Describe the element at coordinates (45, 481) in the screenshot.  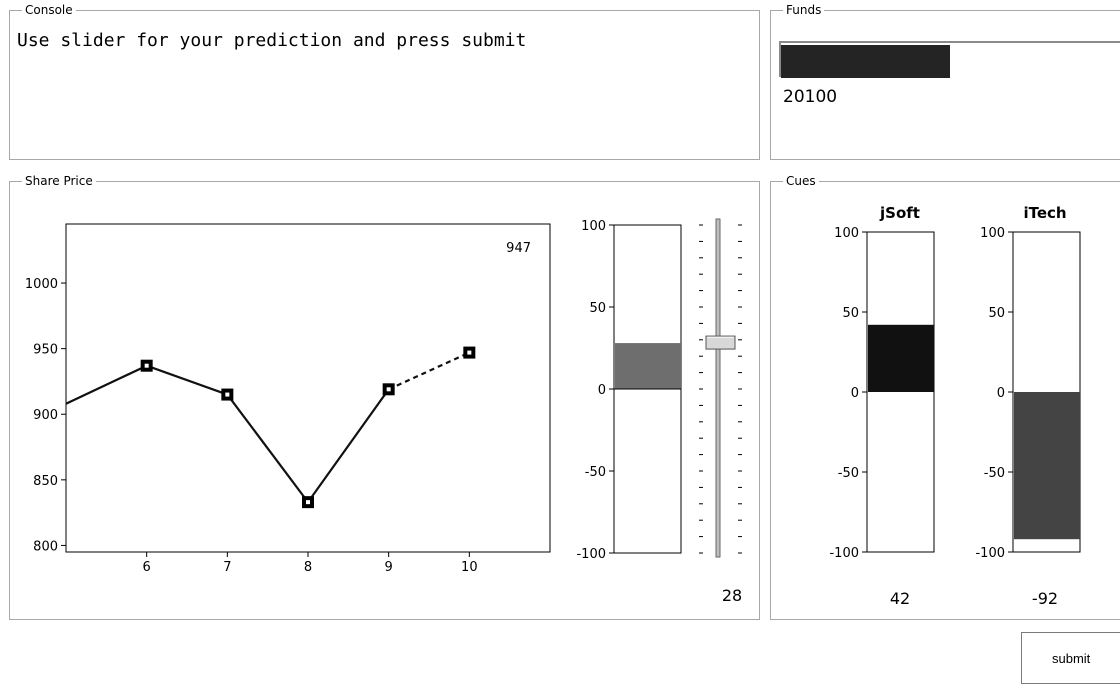
I see `y-tick-label: 850` at that location.